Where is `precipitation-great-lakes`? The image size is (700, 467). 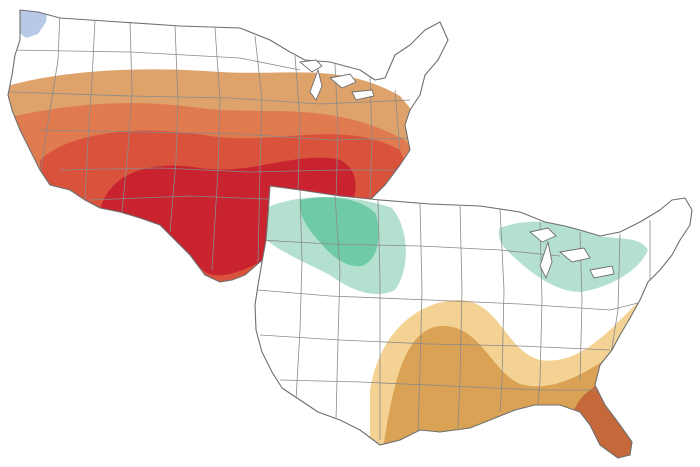
precipitation-great-lakes is located at coordinates (572, 253).